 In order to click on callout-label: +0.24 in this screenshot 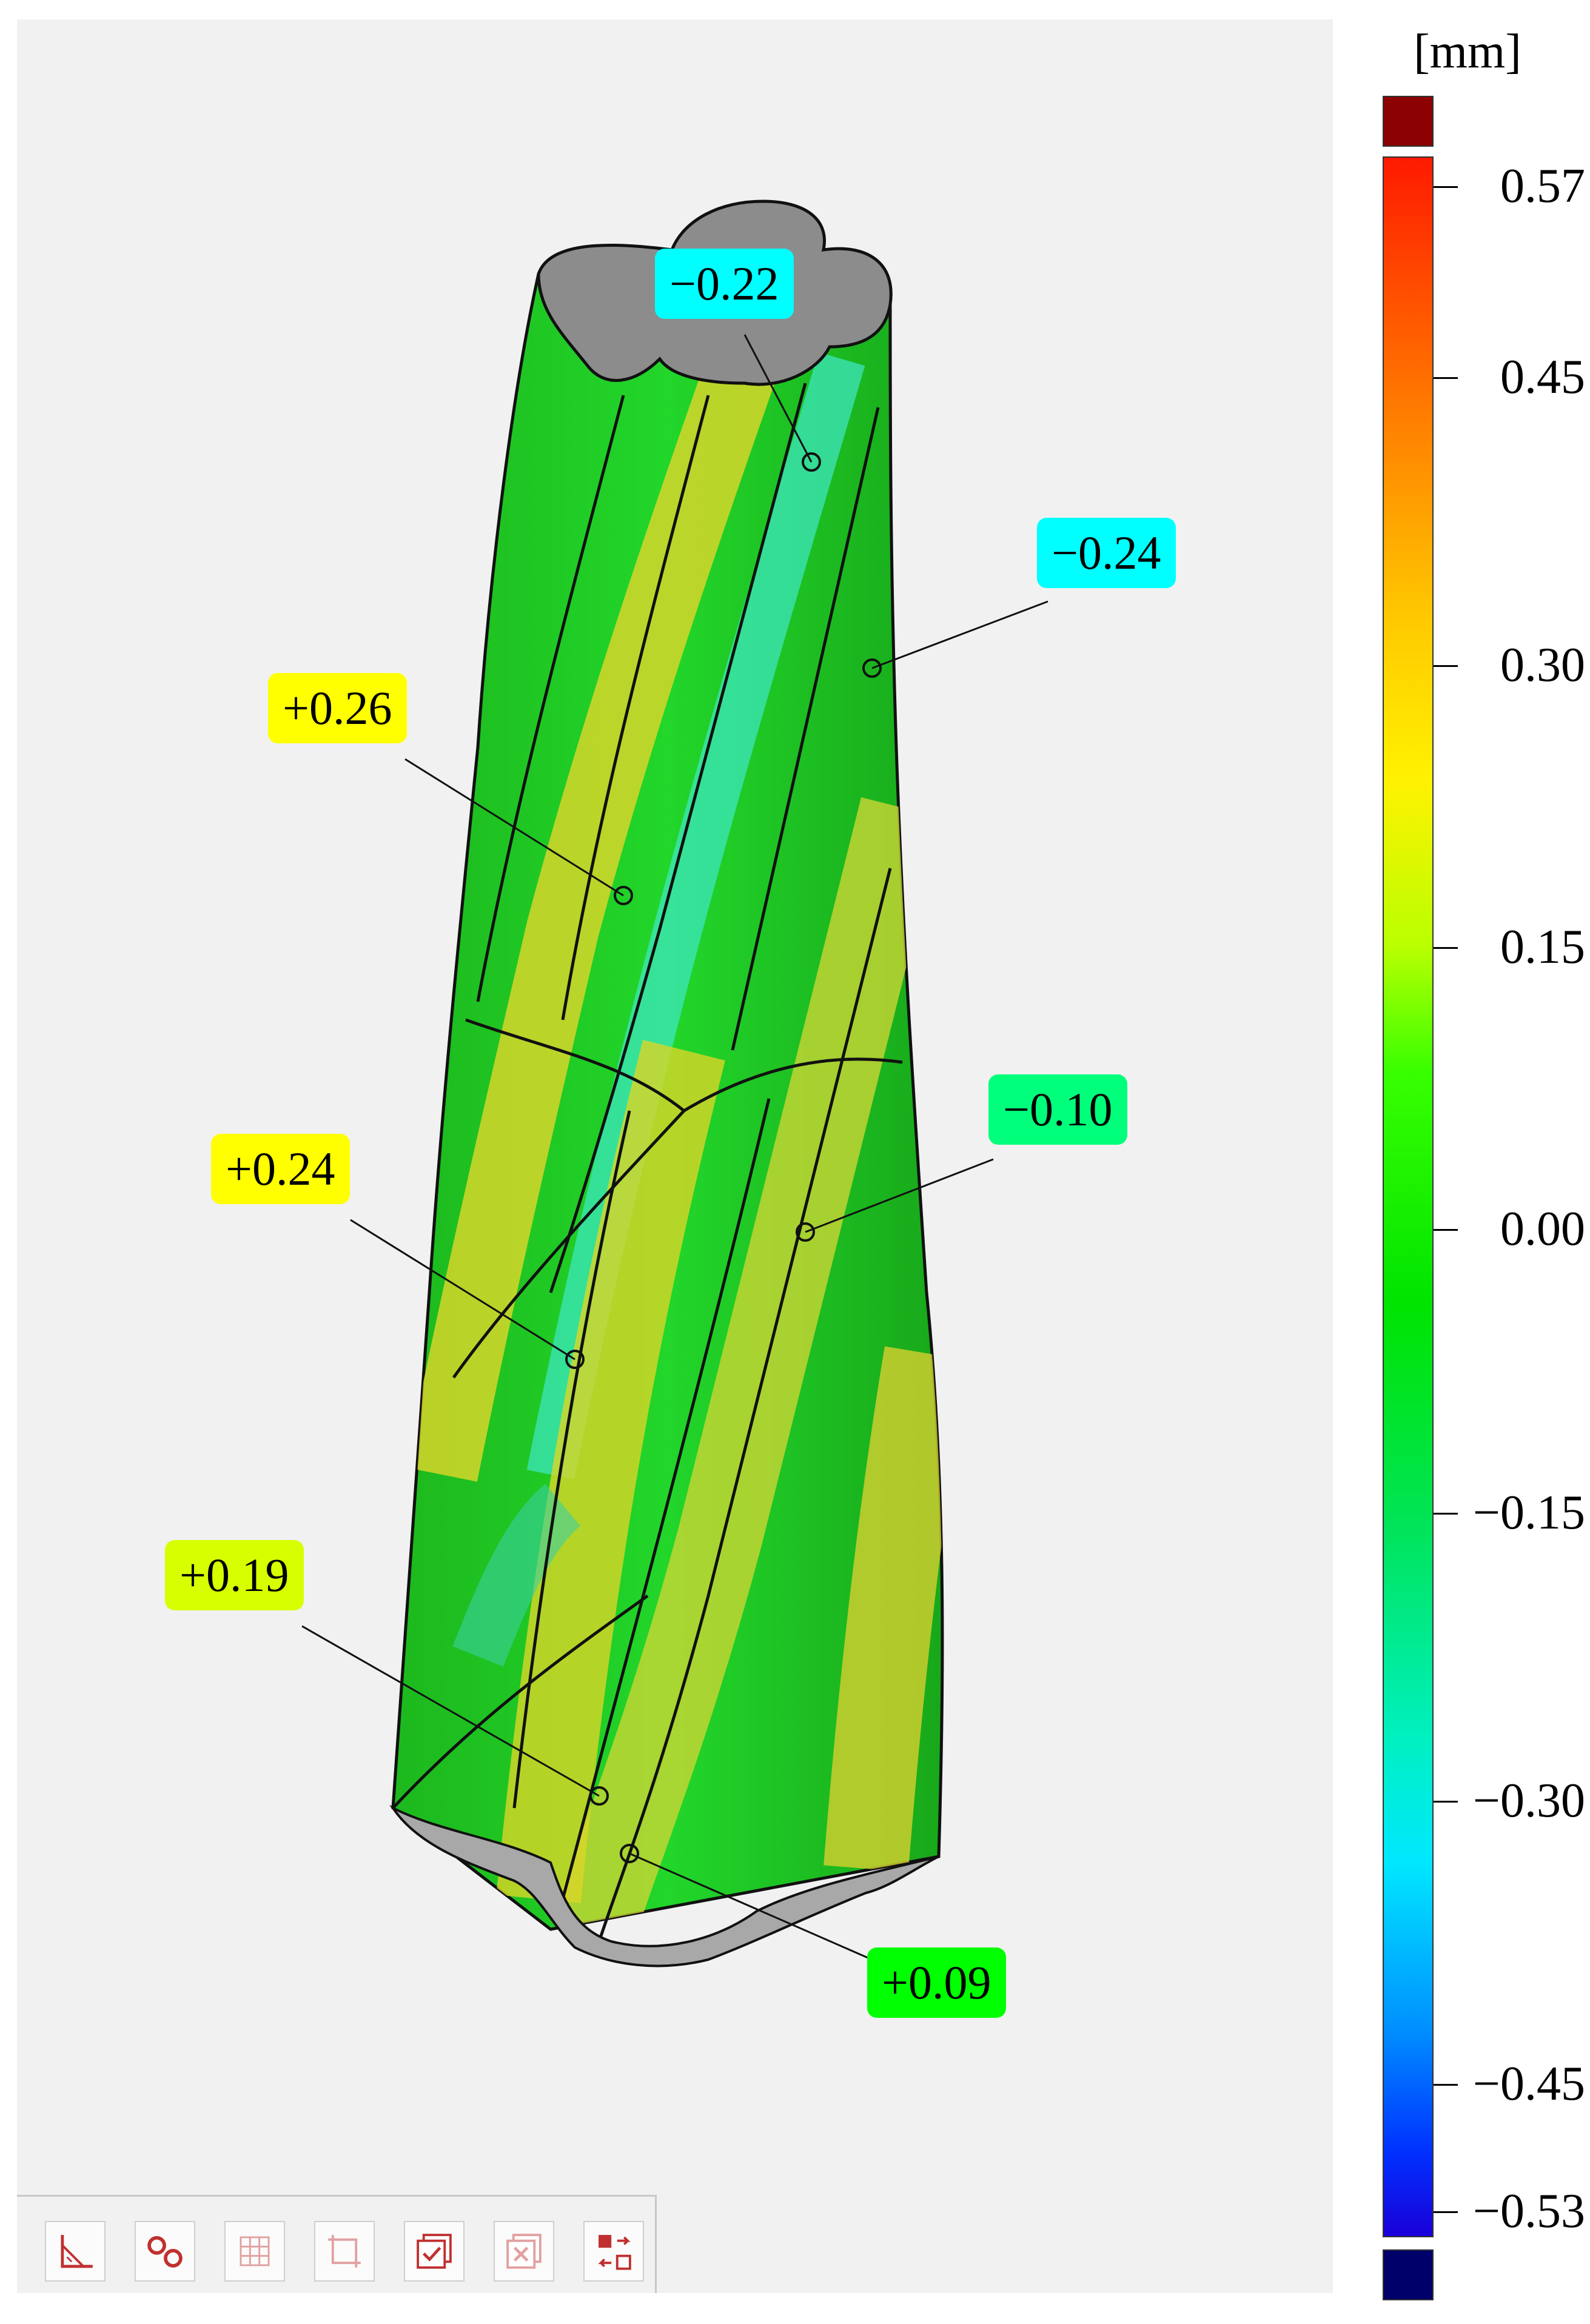, I will do `click(281, 1169)`.